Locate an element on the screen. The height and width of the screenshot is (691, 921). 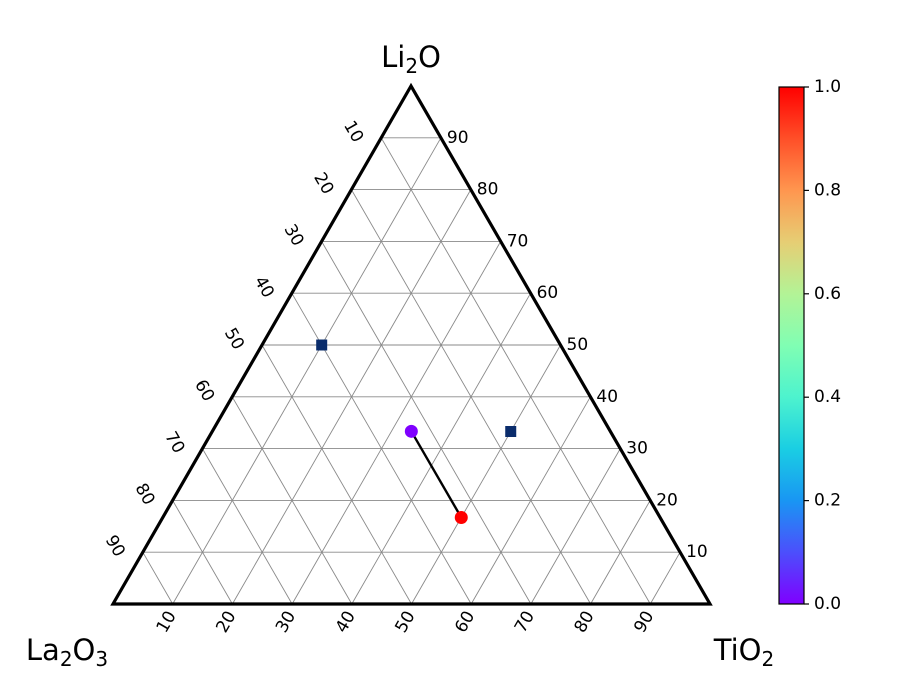
data-points is located at coordinates (416, 431).